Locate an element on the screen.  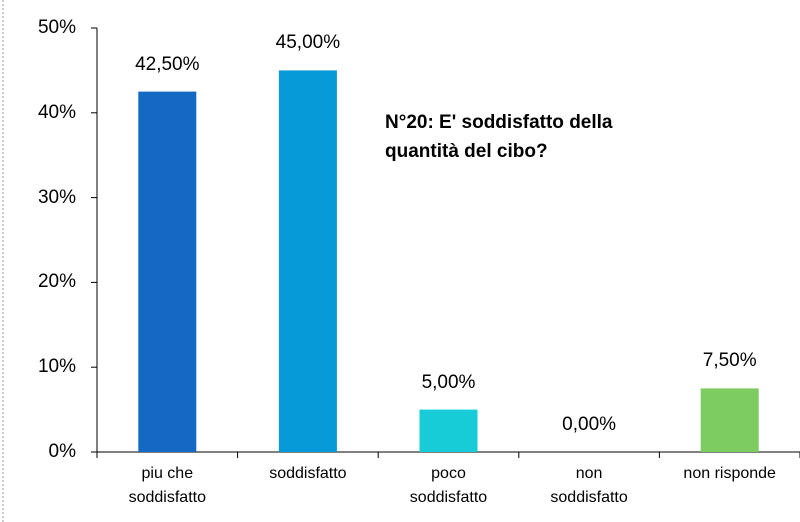
y-tick-label: 20% is located at coordinates (56, 282).